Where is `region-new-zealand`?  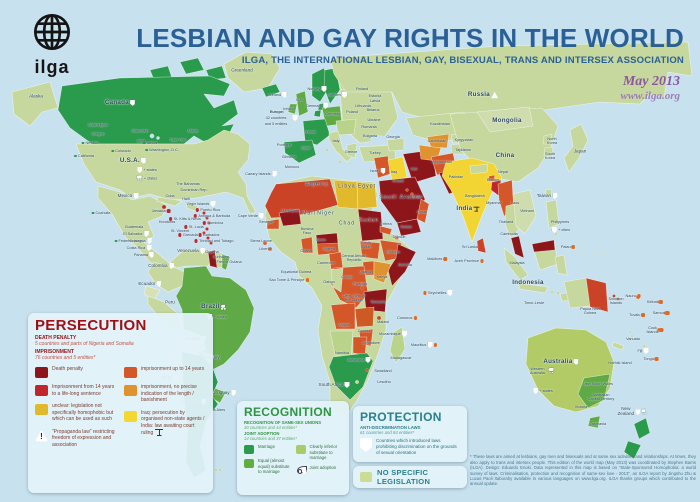
region-new-zealand is located at coordinates (642, 428).